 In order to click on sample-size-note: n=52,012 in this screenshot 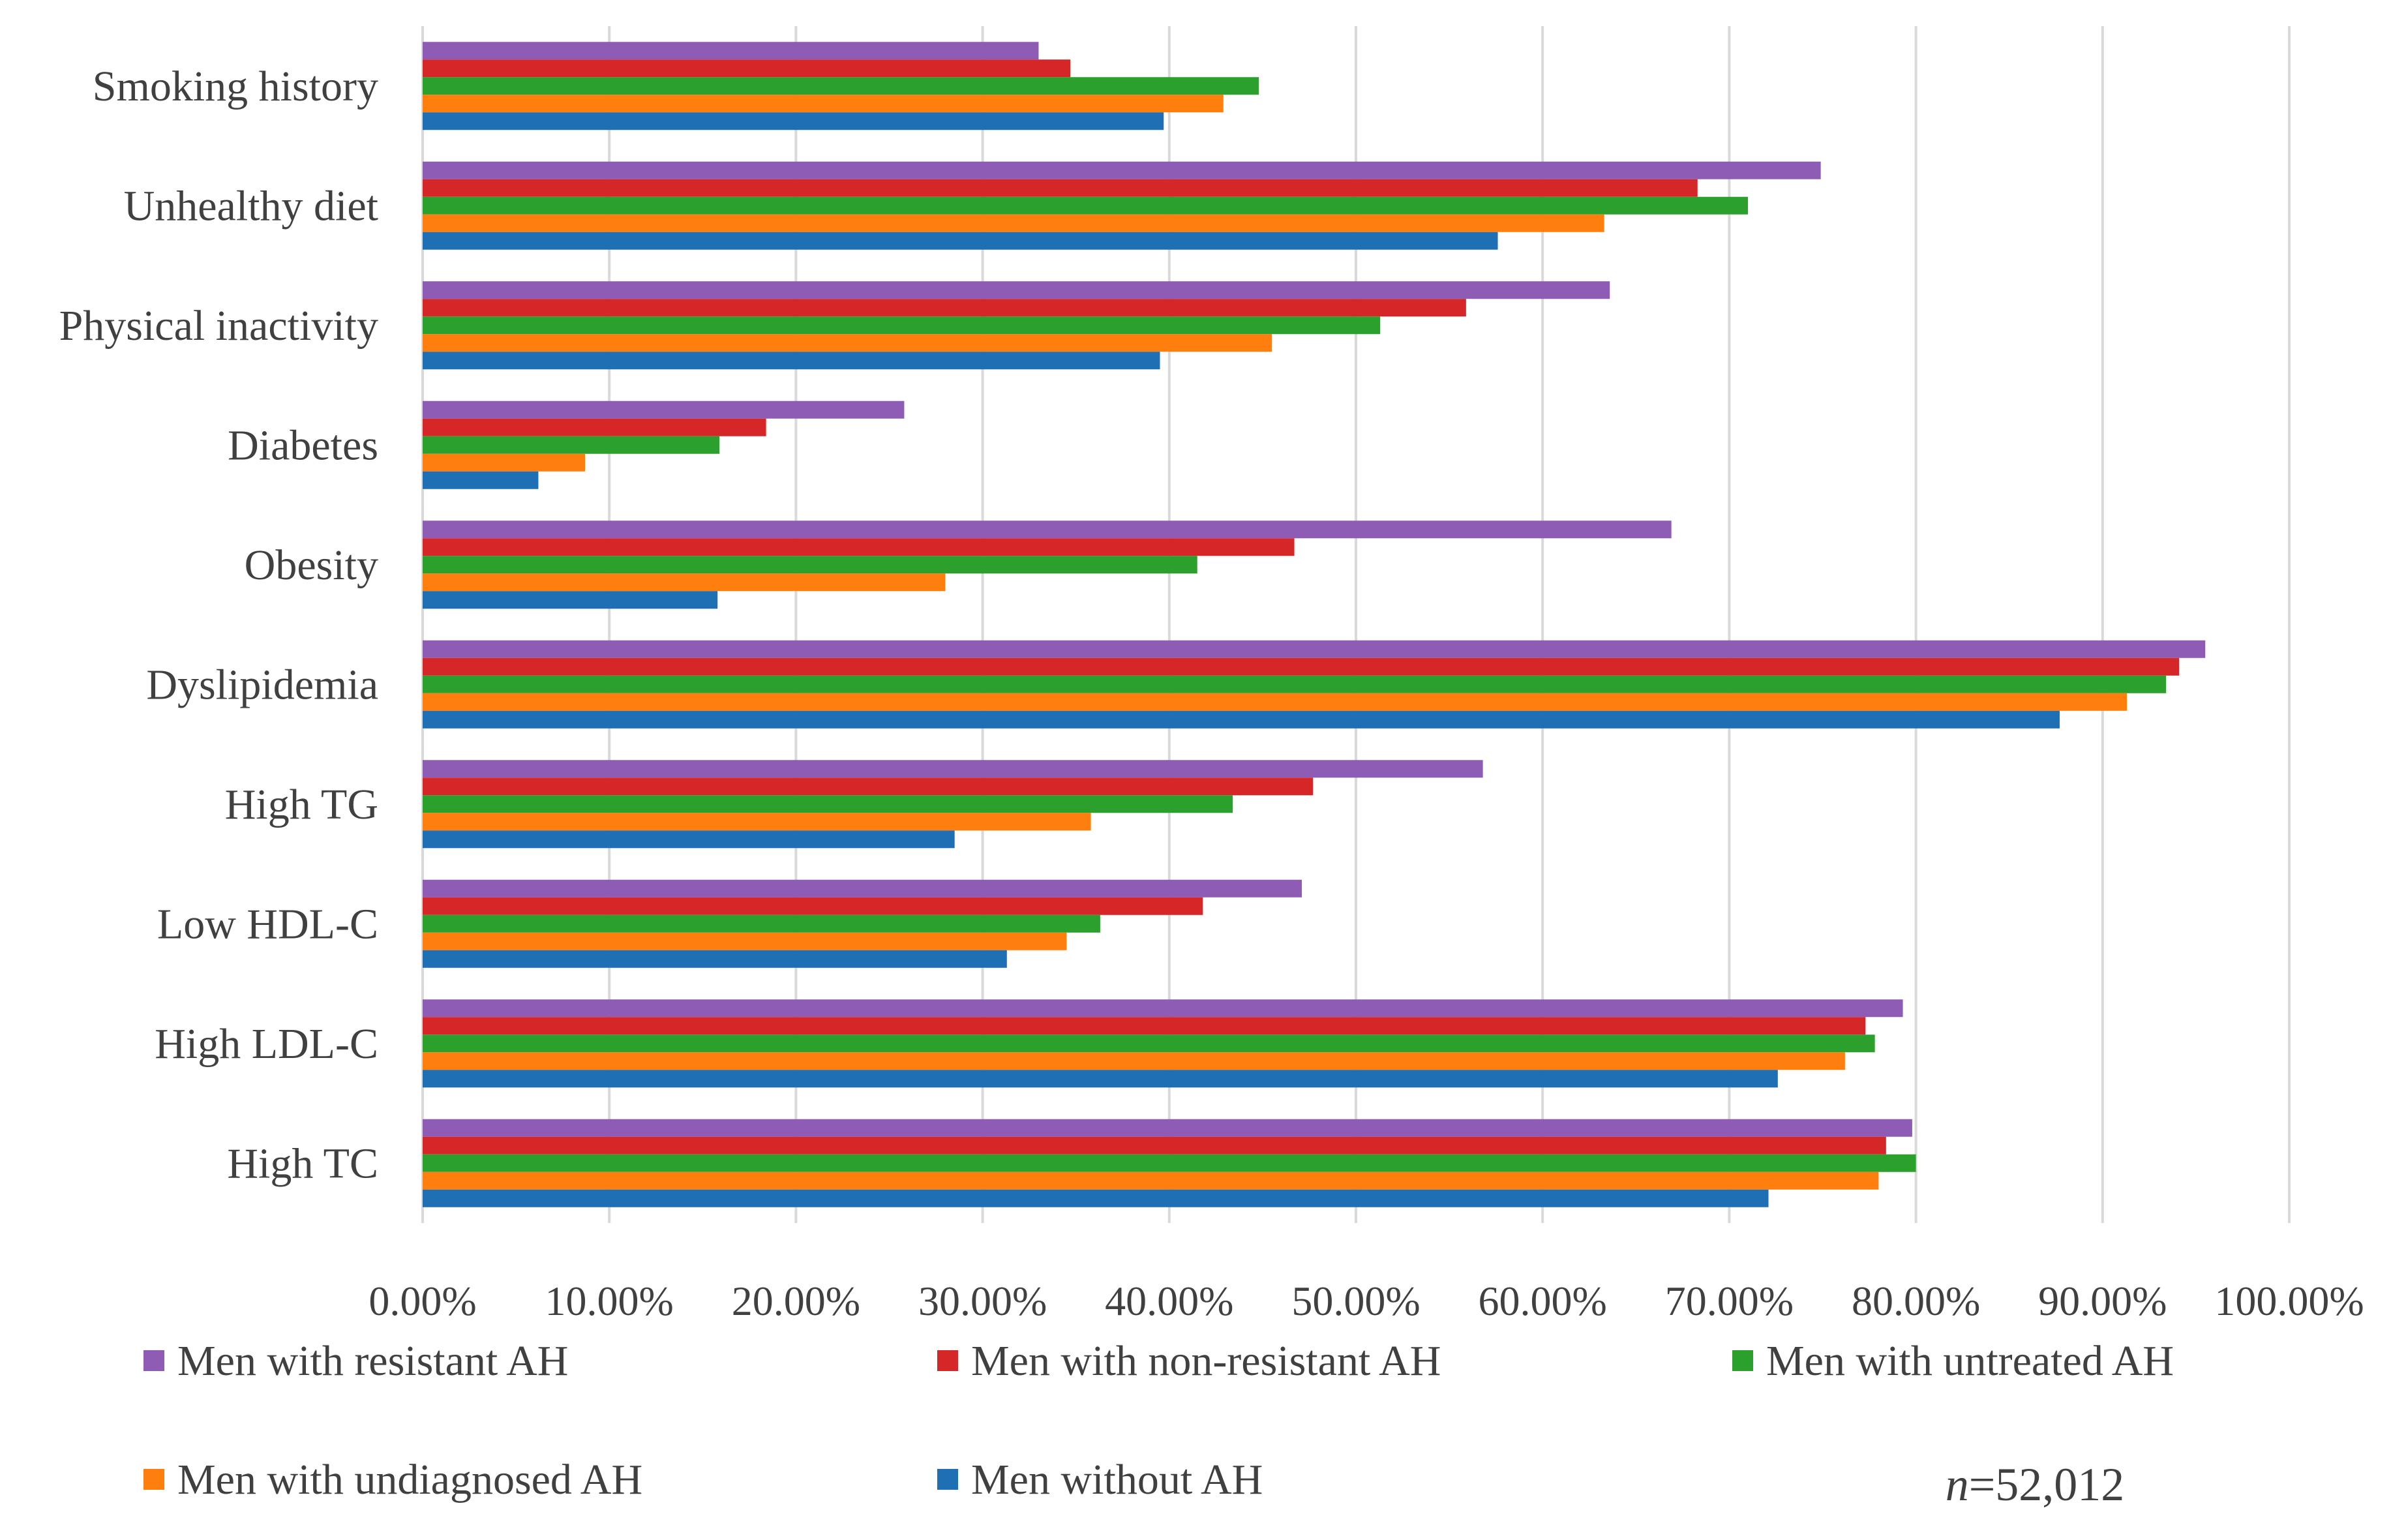, I will do `click(2035, 1484)`.